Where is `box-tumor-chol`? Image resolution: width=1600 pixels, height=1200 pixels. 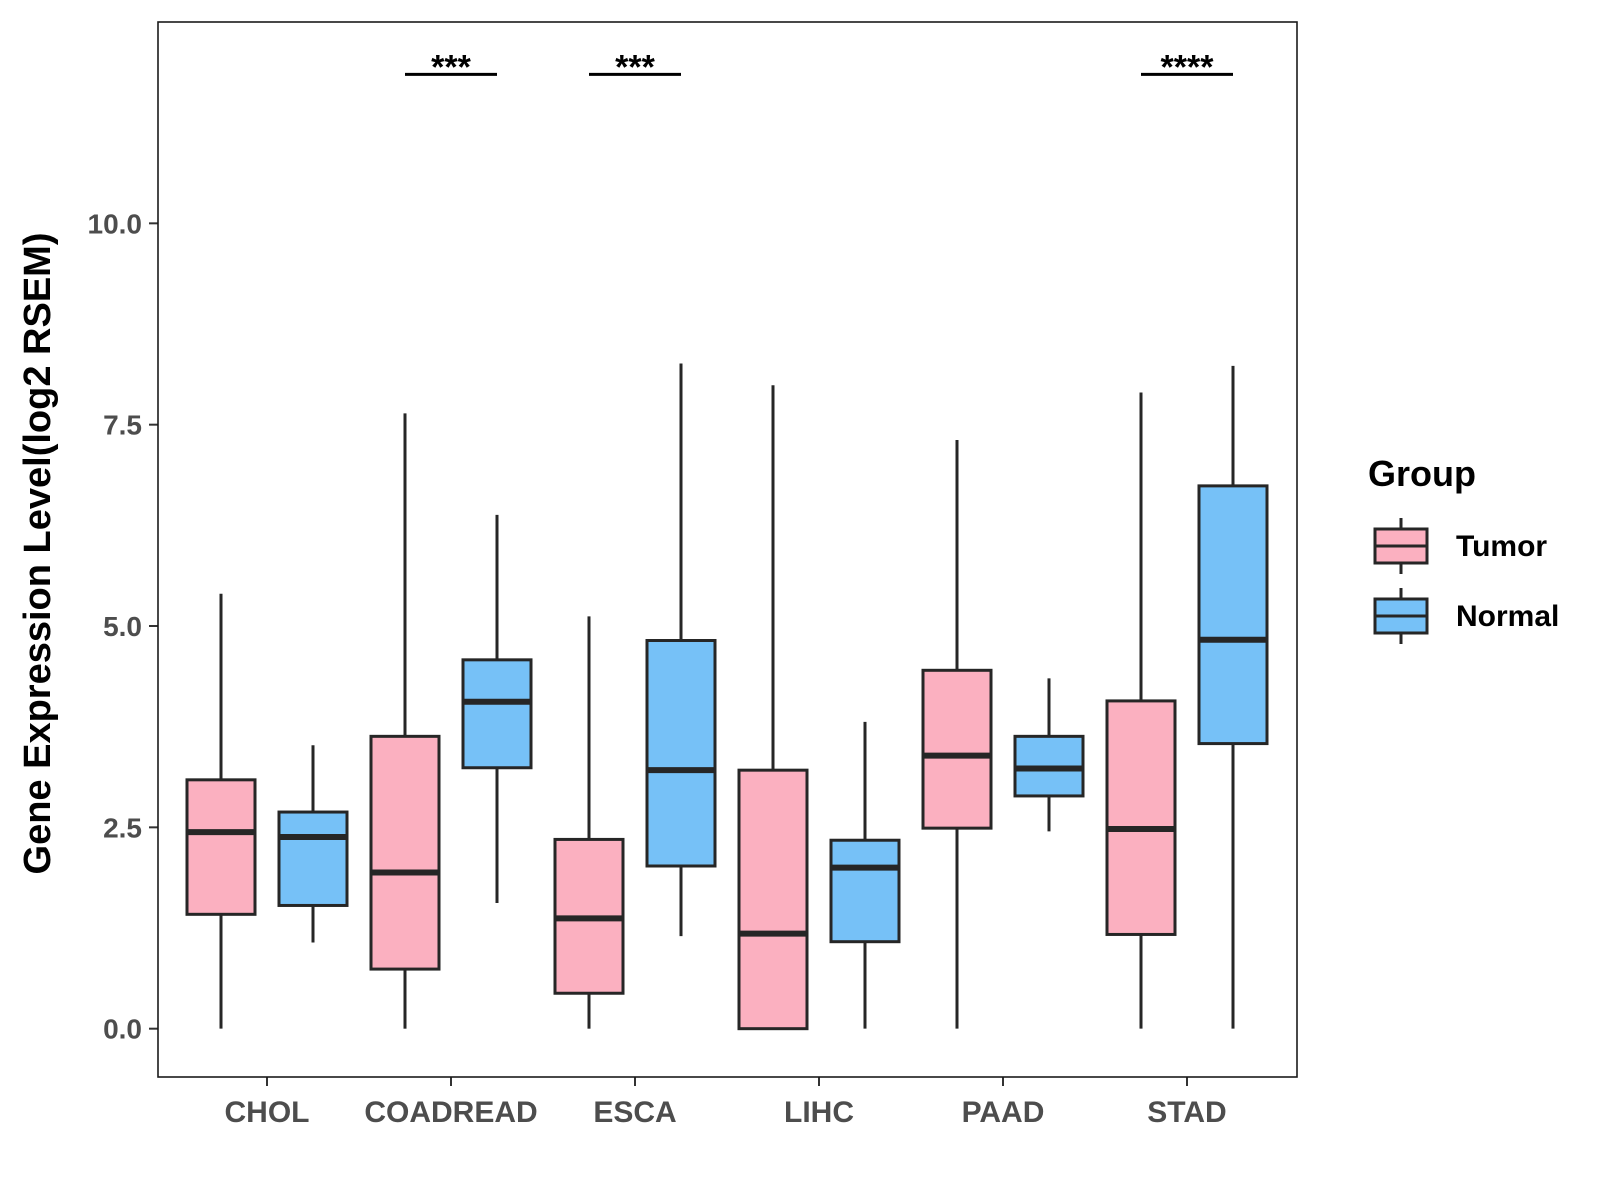 box-tumor-chol is located at coordinates (221, 811).